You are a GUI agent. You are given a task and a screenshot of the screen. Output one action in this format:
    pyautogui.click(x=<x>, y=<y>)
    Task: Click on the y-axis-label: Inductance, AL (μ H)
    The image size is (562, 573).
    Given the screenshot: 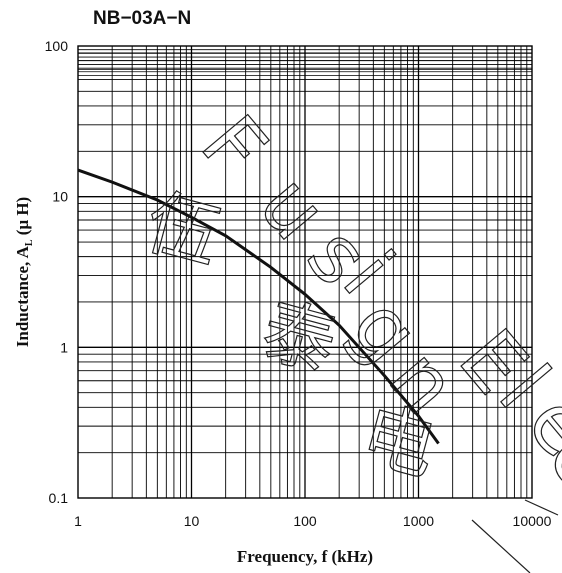 What is the action you would take?
    pyautogui.click(x=24, y=272)
    